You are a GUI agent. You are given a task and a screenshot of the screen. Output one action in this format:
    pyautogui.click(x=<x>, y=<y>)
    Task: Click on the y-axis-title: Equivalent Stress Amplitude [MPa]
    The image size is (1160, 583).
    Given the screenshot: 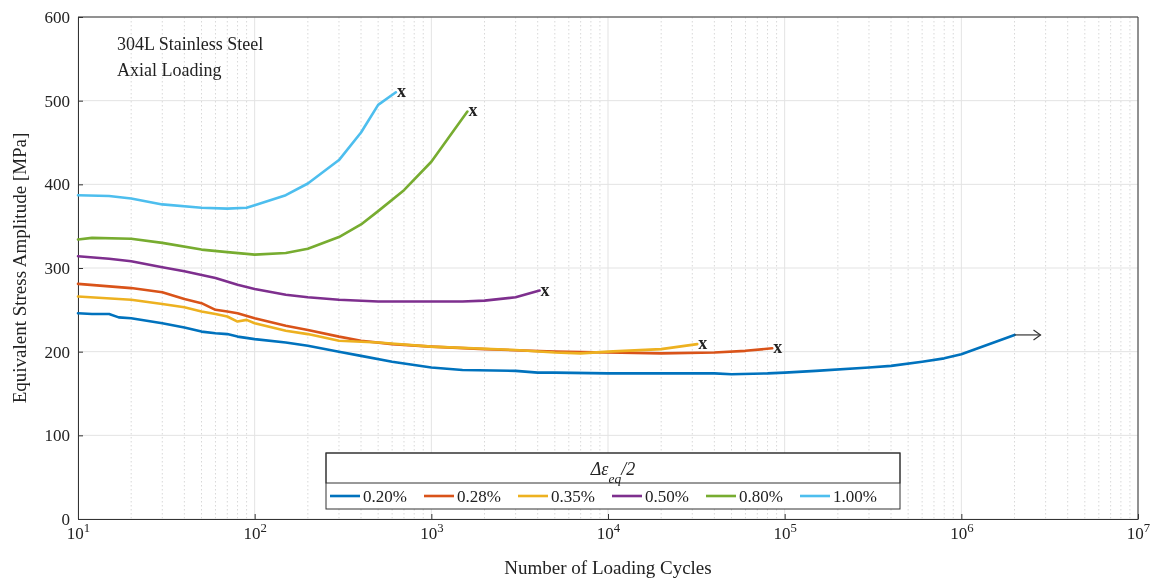 What is the action you would take?
    pyautogui.click(x=19, y=268)
    